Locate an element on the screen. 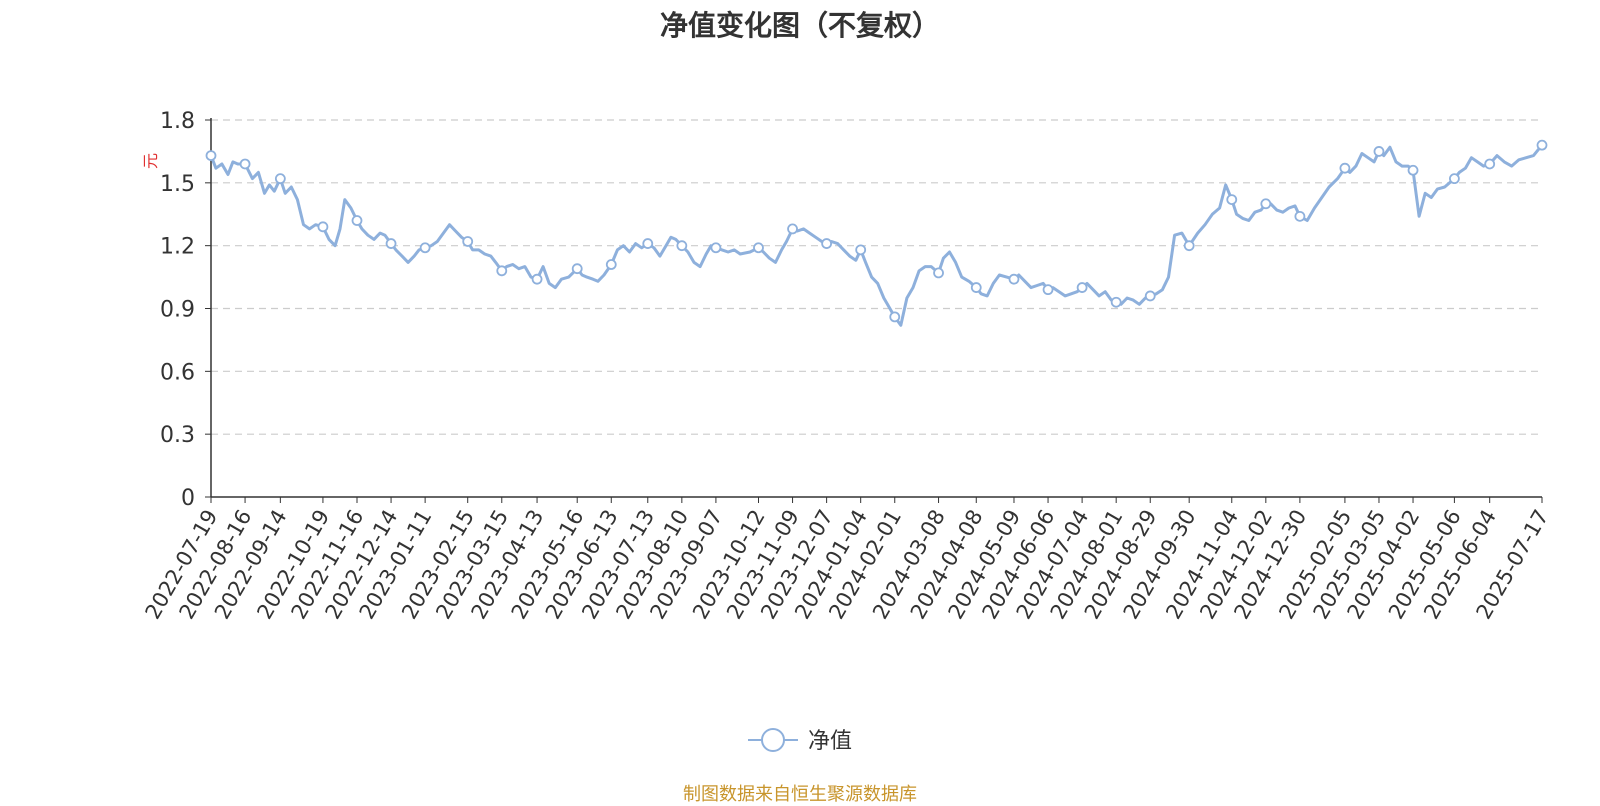 The height and width of the screenshot is (806, 1600). y-tick-label: 0.3 is located at coordinates (177, 435).